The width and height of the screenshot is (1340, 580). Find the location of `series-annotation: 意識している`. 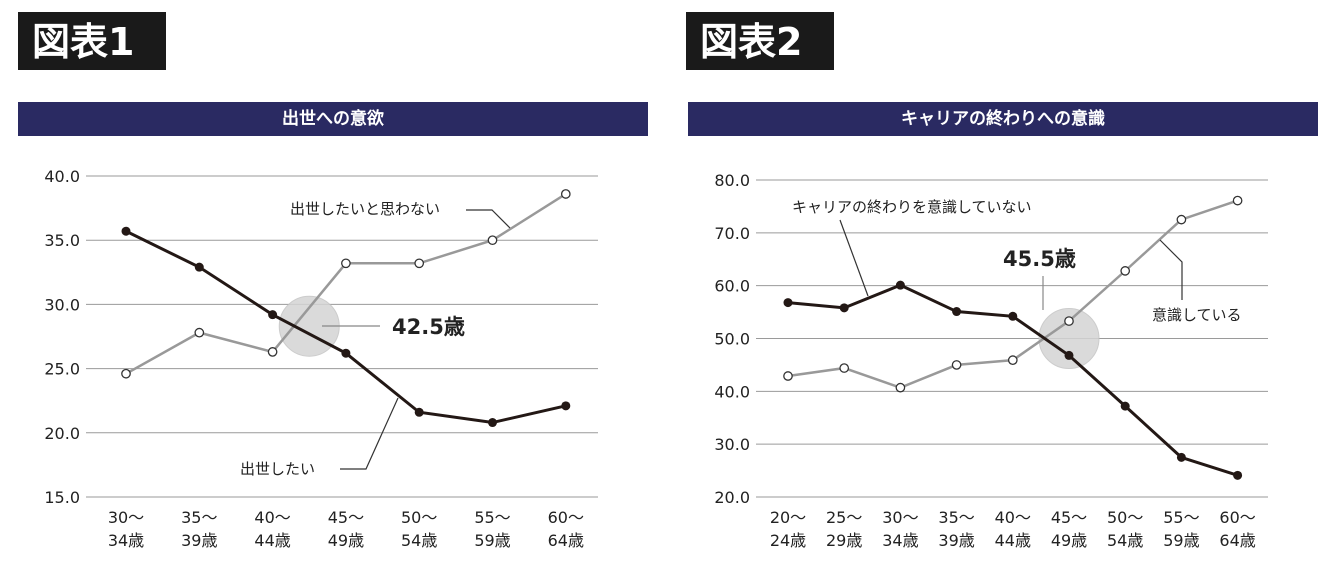

series-annotation: 意識している is located at coordinates (1197, 315).